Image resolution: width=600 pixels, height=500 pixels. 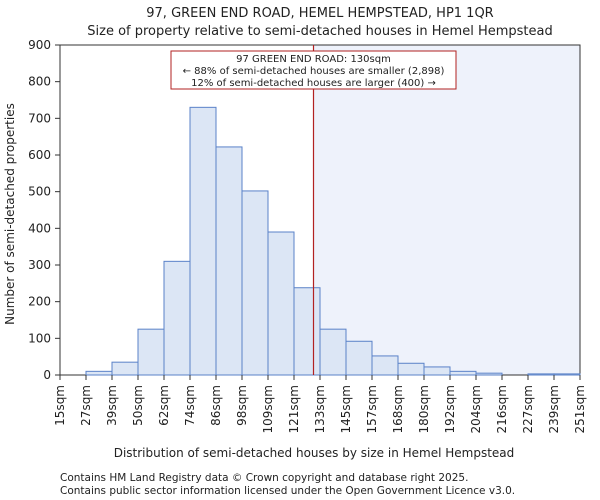 What do you see at coordinates (554, 409) in the screenshot?
I see `x-tick-label: 239sqm` at bounding box center [554, 409].